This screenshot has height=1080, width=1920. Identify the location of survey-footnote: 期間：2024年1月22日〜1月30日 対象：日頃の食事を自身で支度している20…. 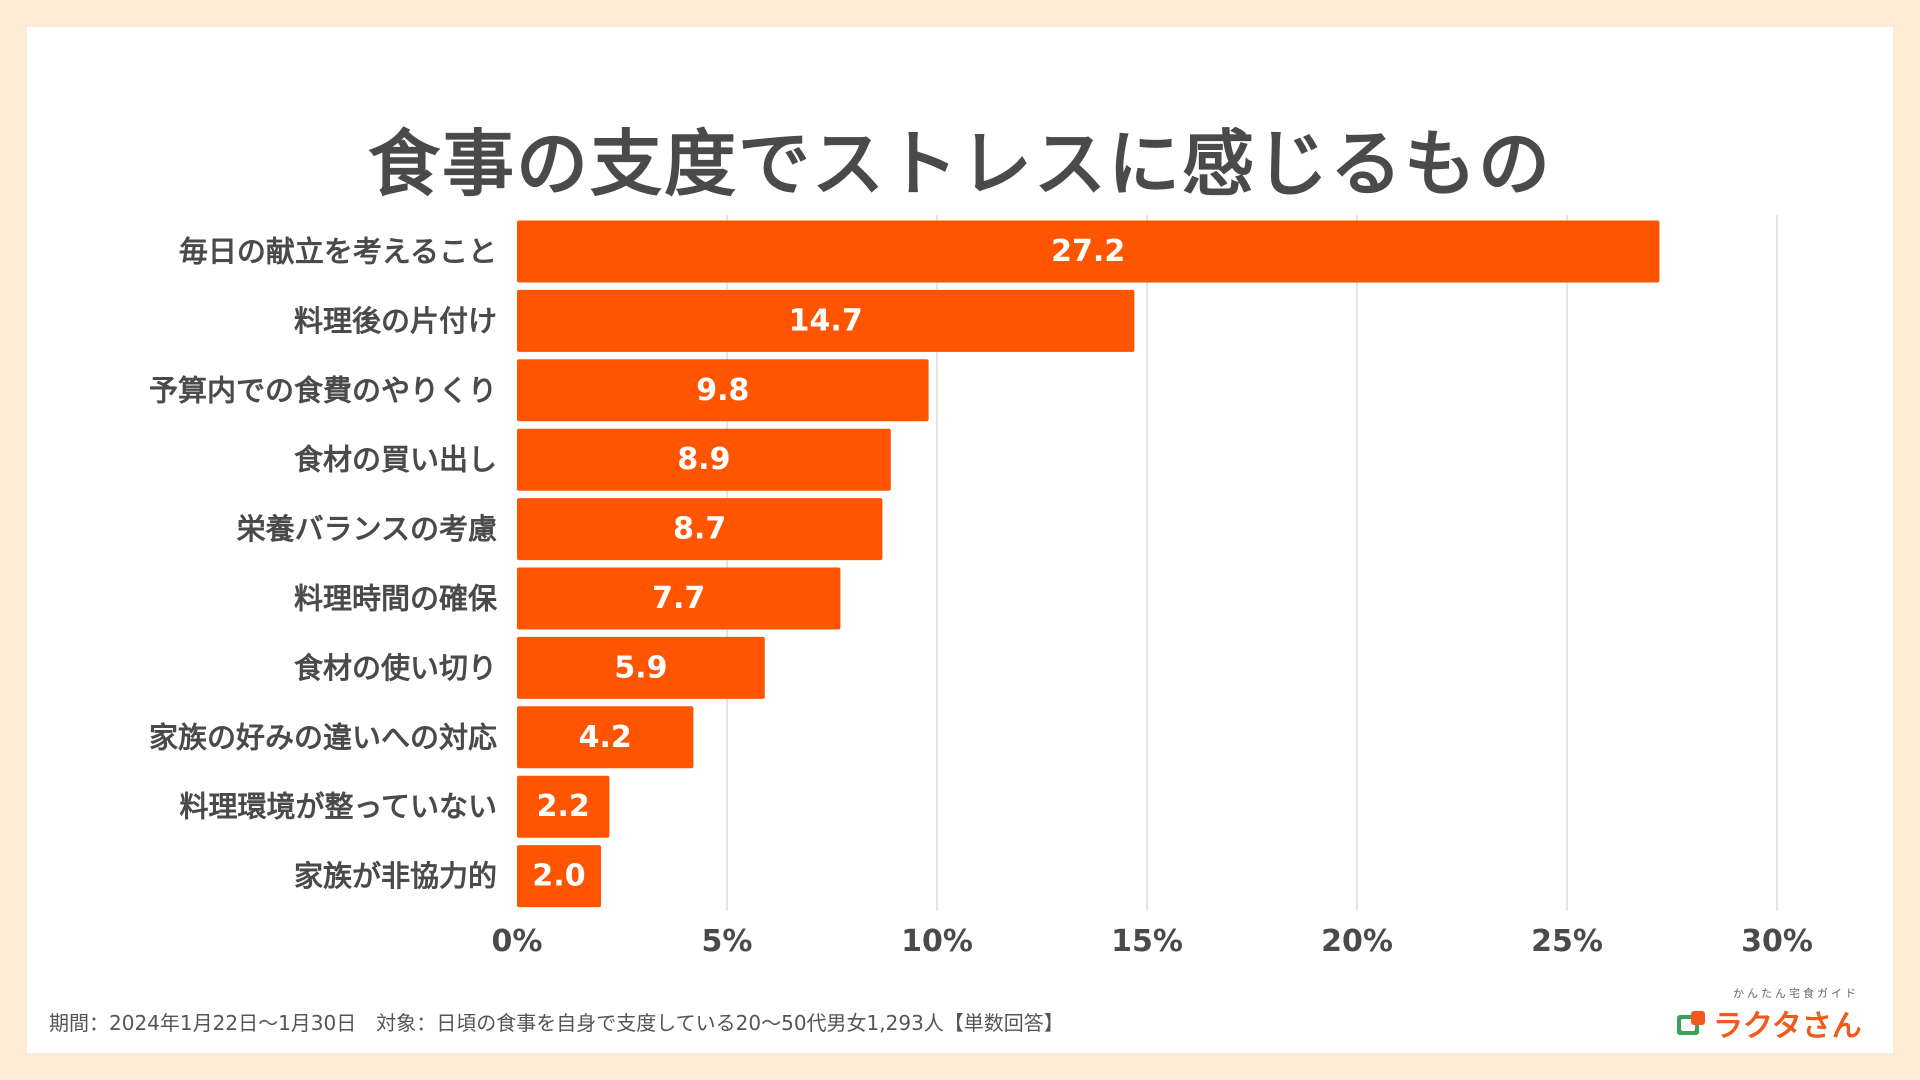
(556, 1023).